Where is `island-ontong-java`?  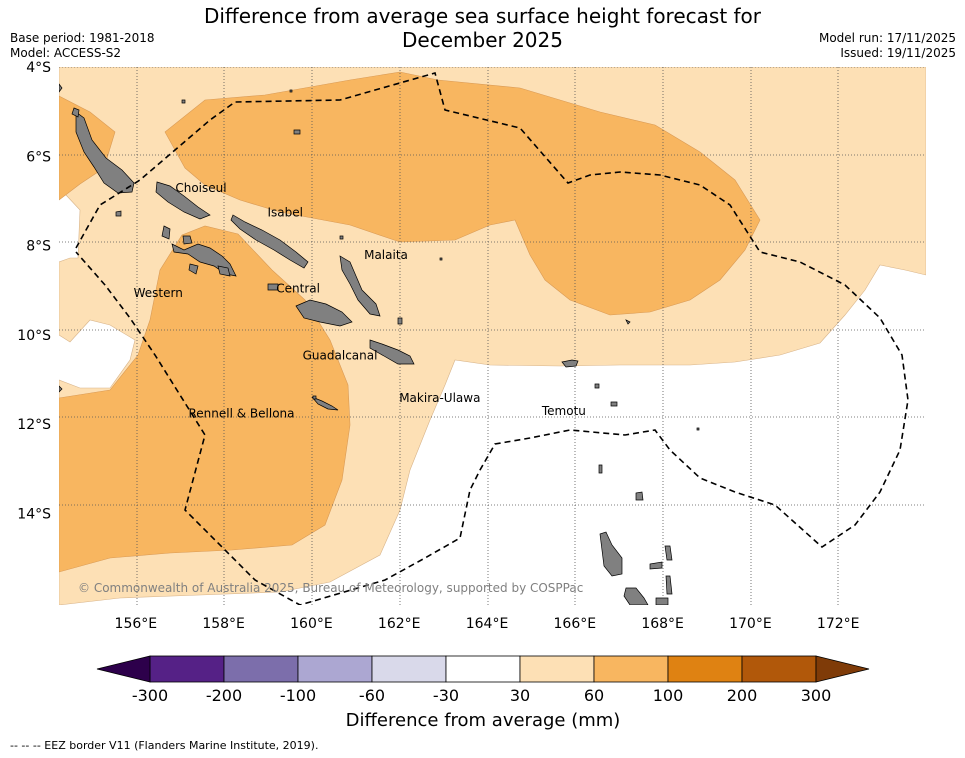
island-ontong-java is located at coordinates (297, 132).